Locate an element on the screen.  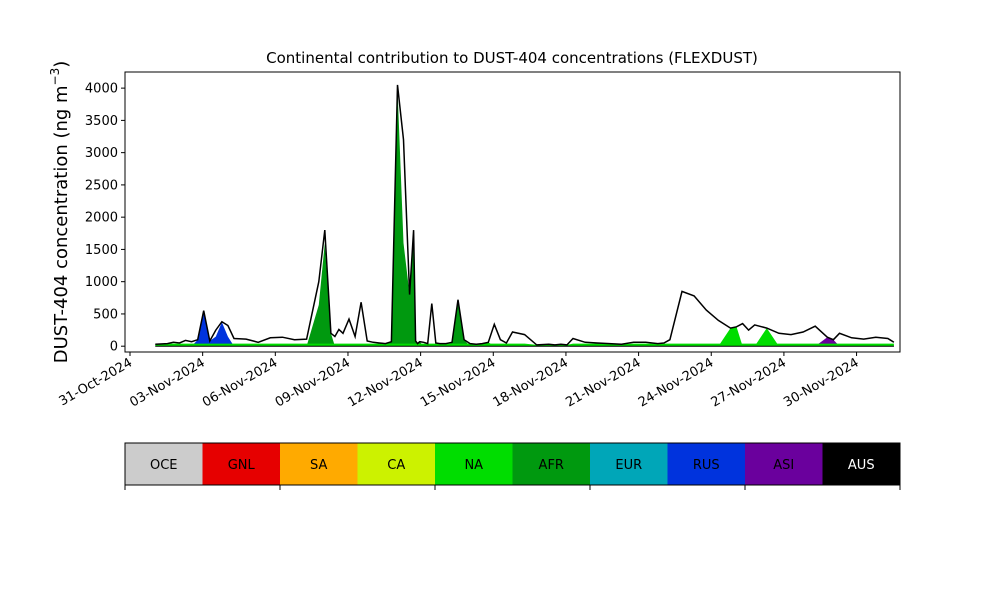
legend-swatch-sa is located at coordinates (319, 464).